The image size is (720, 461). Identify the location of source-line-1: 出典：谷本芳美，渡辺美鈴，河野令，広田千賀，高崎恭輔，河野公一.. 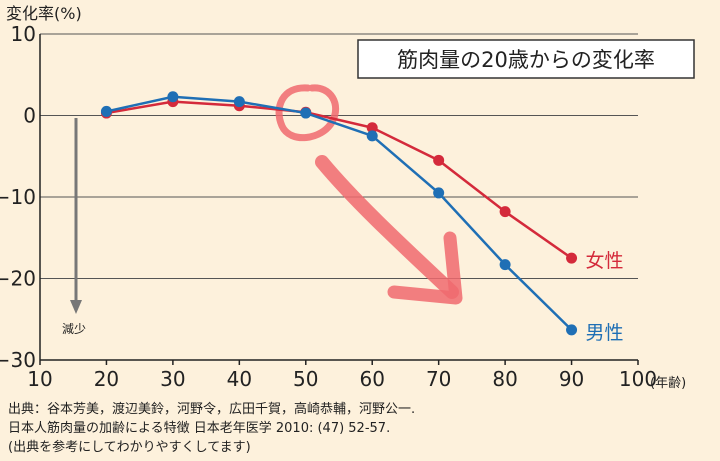
(212, 409).